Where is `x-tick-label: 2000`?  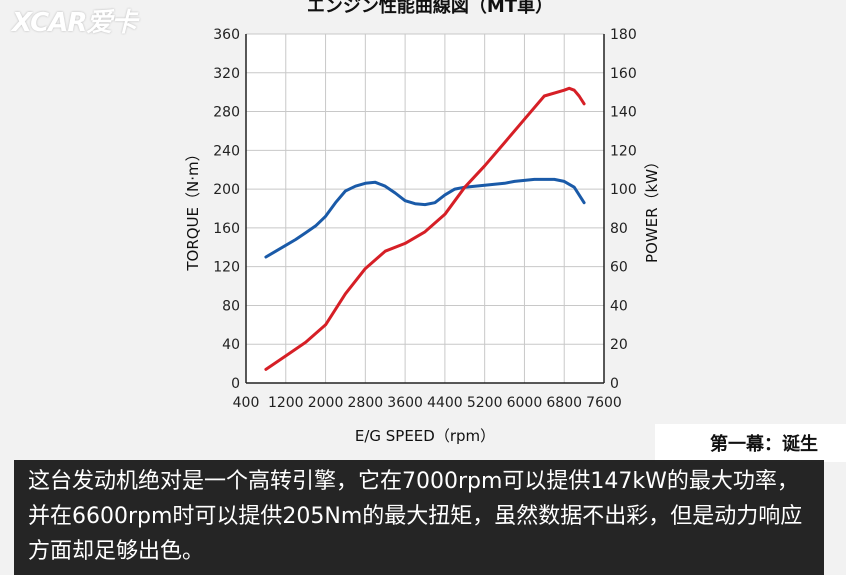 x-tick-label: 2000 is located at coordinates (326, 403).